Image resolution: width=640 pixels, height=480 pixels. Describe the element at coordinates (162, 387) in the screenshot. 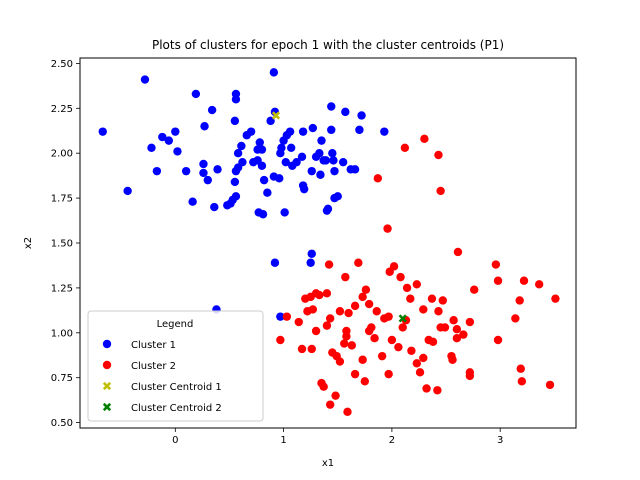

I see `legend-entry: Cluster Centroid 1` at that location.